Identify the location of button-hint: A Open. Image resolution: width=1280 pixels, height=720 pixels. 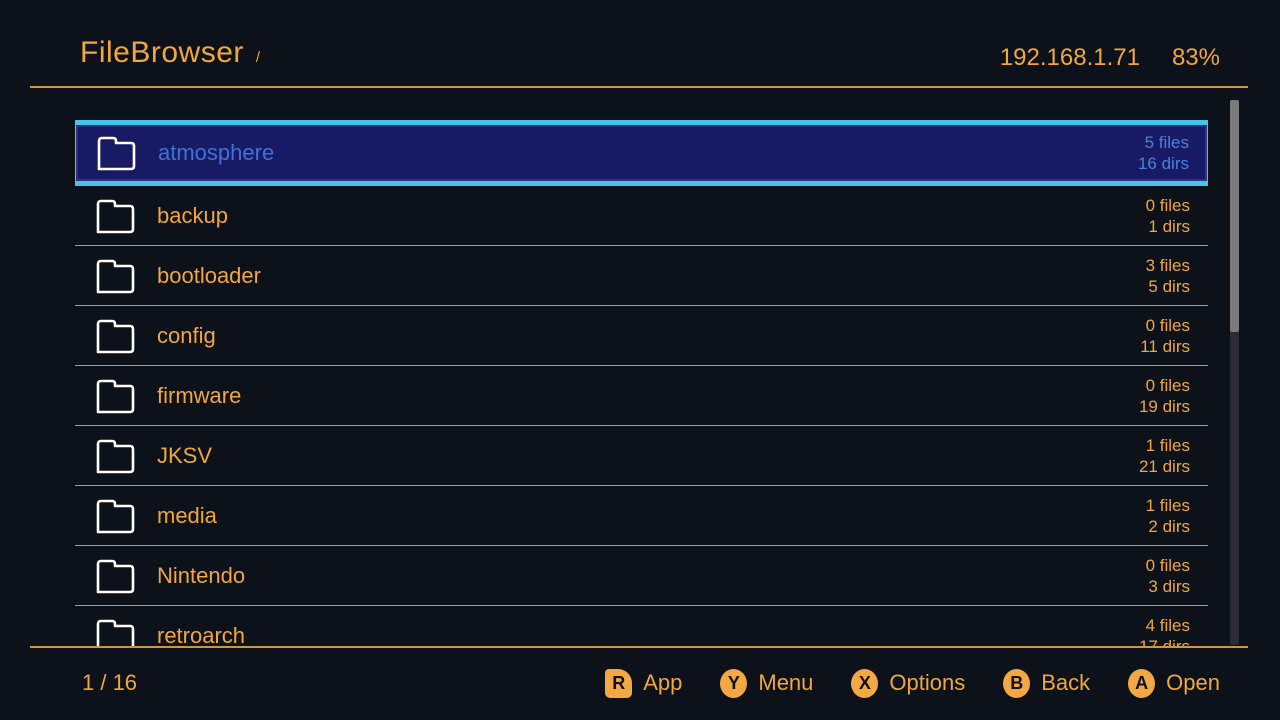
(1174, 683).